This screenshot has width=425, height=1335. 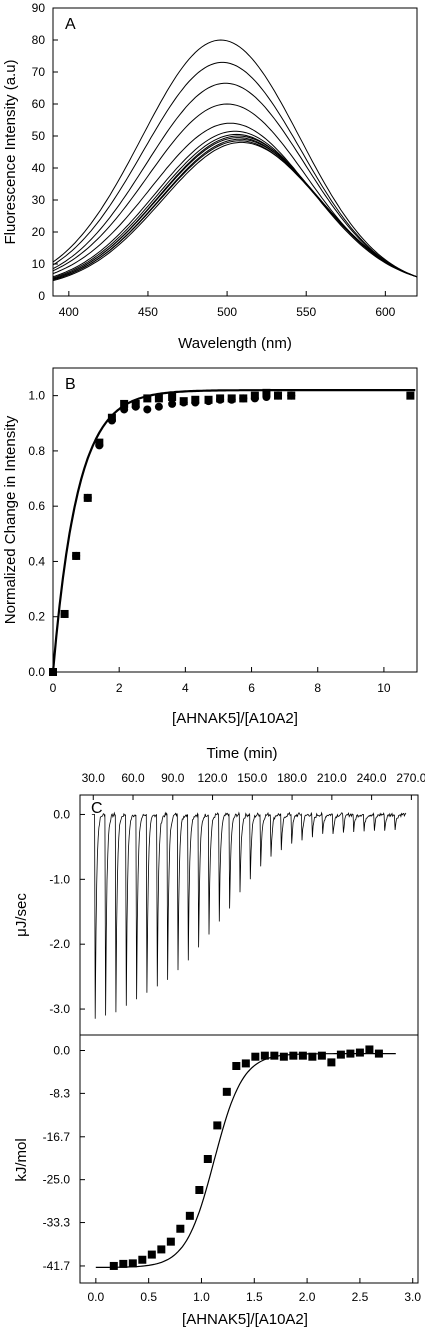 What do you see at coordinates (96, 1297) in the screenshot?
I see `c-bottom-x-tick-label: 0.0` at bounding box center [96, 1297].